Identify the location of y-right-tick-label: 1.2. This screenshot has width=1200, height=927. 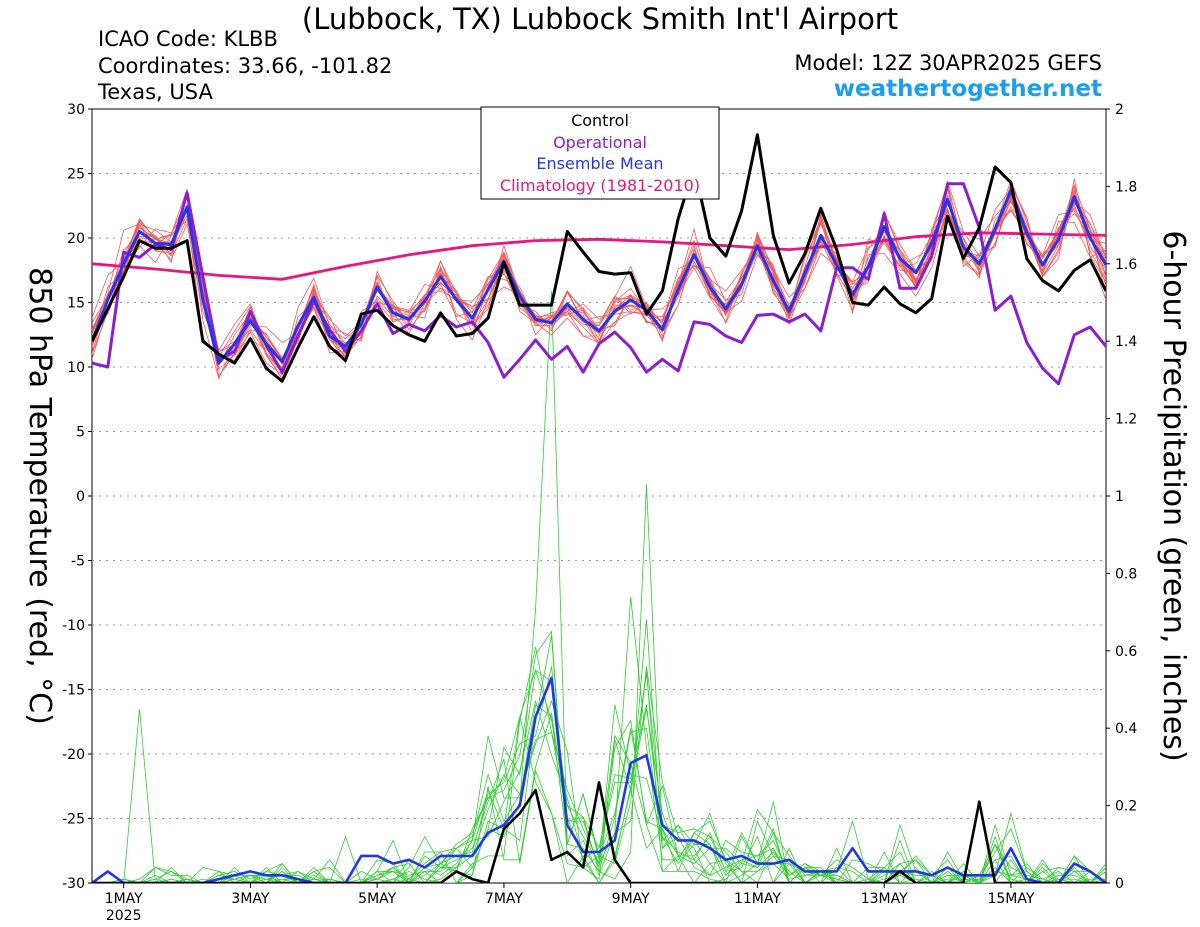
(1126, 420).